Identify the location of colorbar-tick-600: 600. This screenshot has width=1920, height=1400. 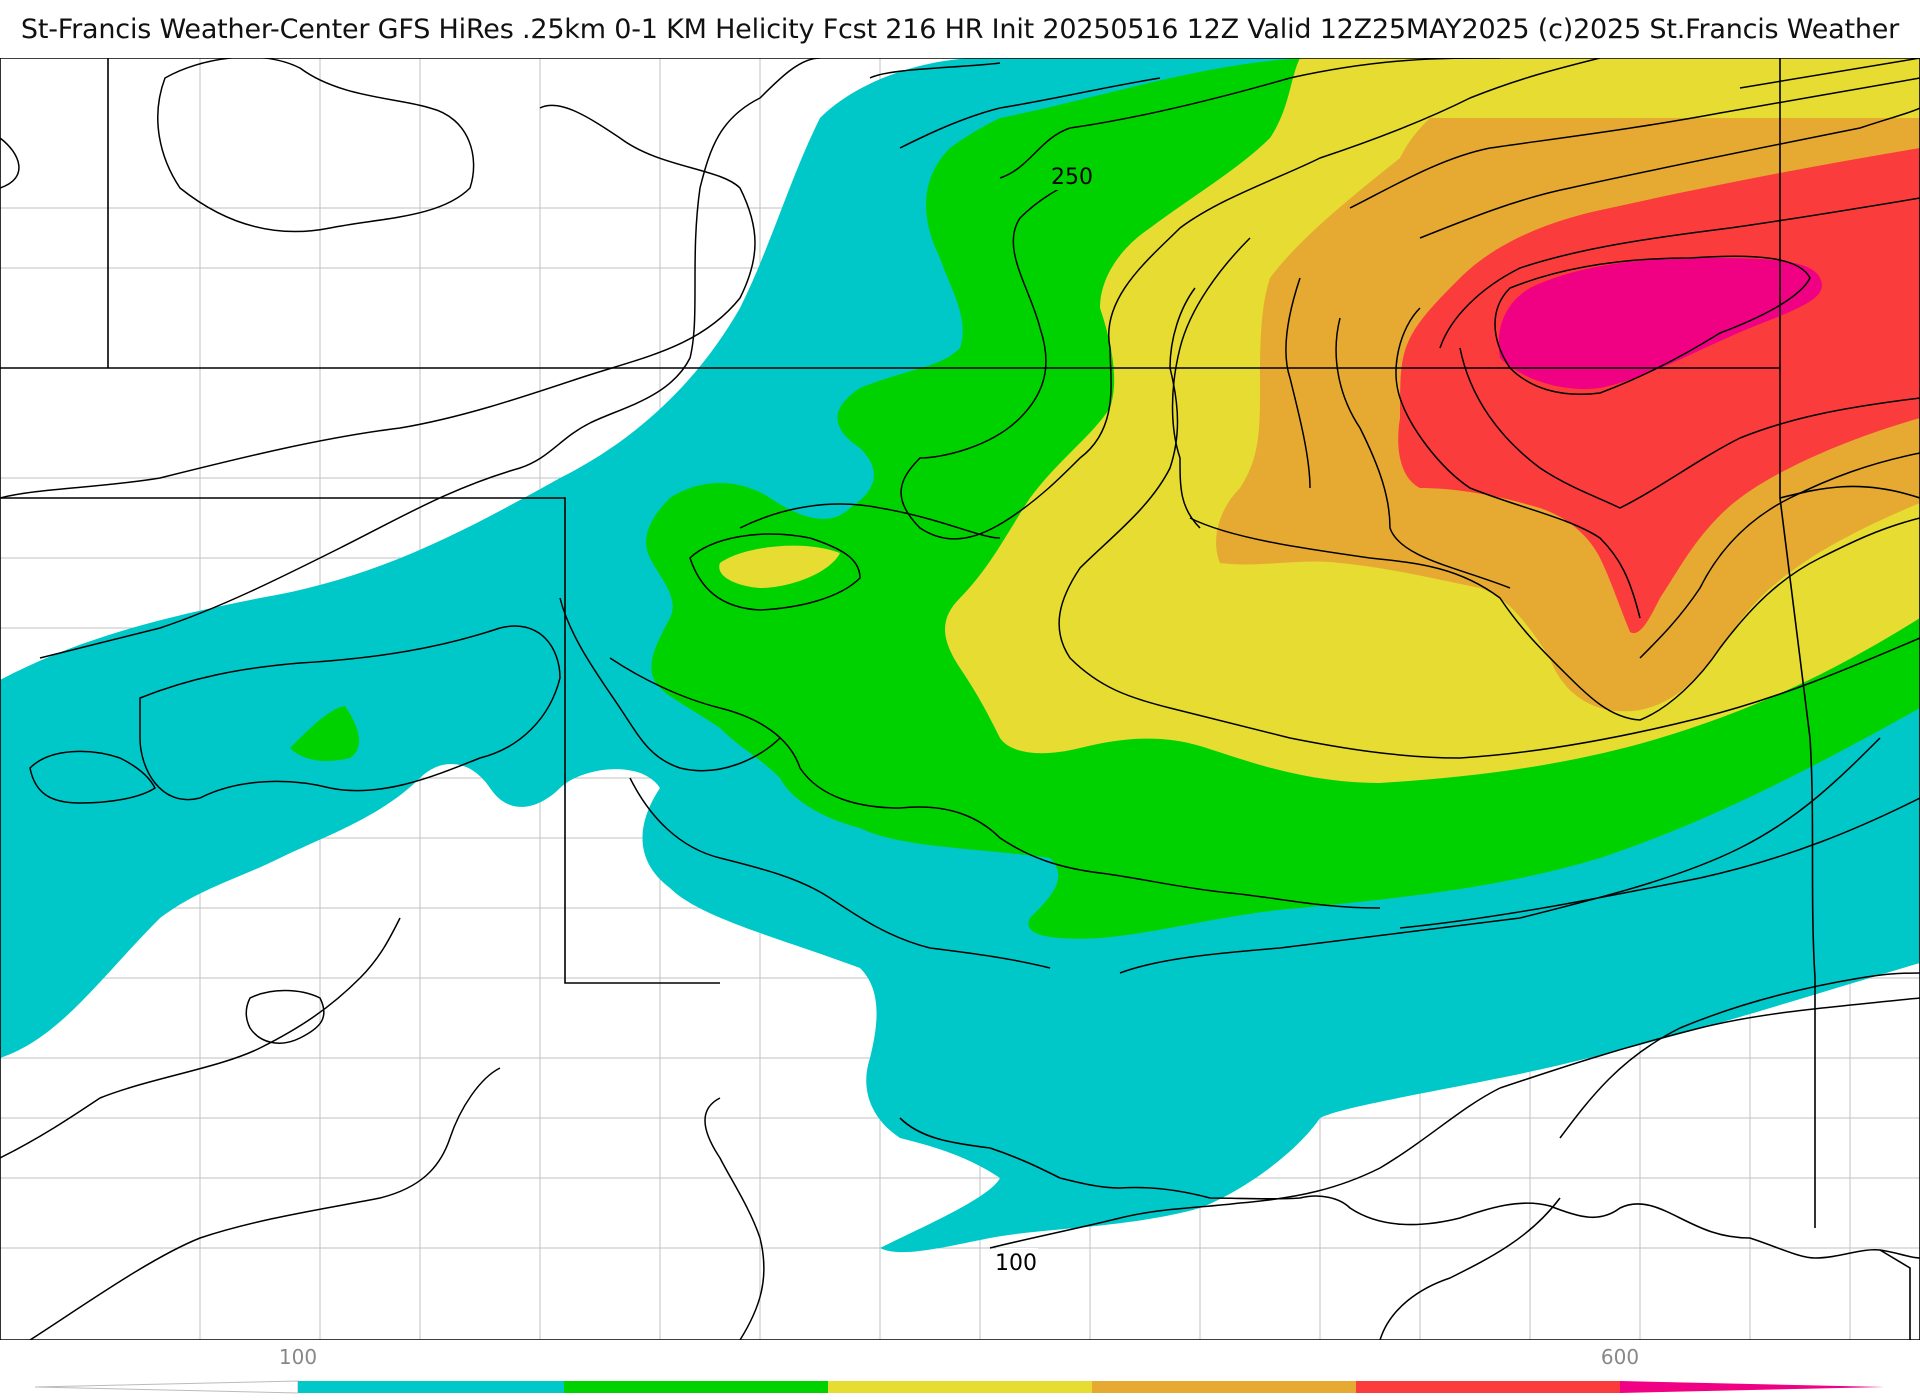
(1620, 1357).